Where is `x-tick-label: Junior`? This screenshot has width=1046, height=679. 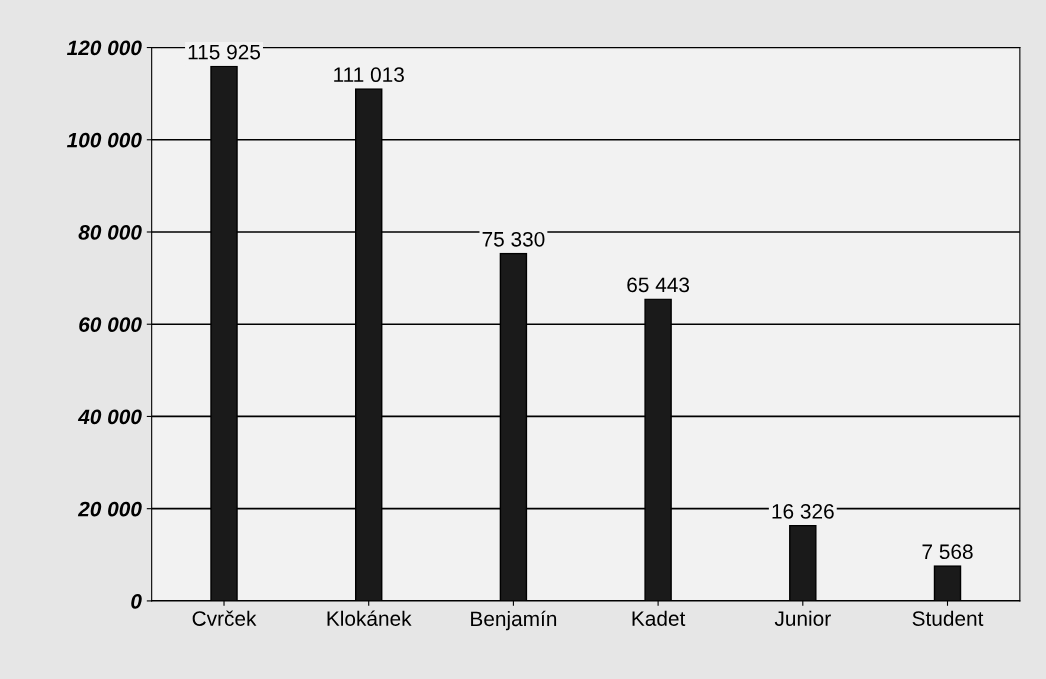
x-tick-label: Junior is located at coordinates (802, 618).